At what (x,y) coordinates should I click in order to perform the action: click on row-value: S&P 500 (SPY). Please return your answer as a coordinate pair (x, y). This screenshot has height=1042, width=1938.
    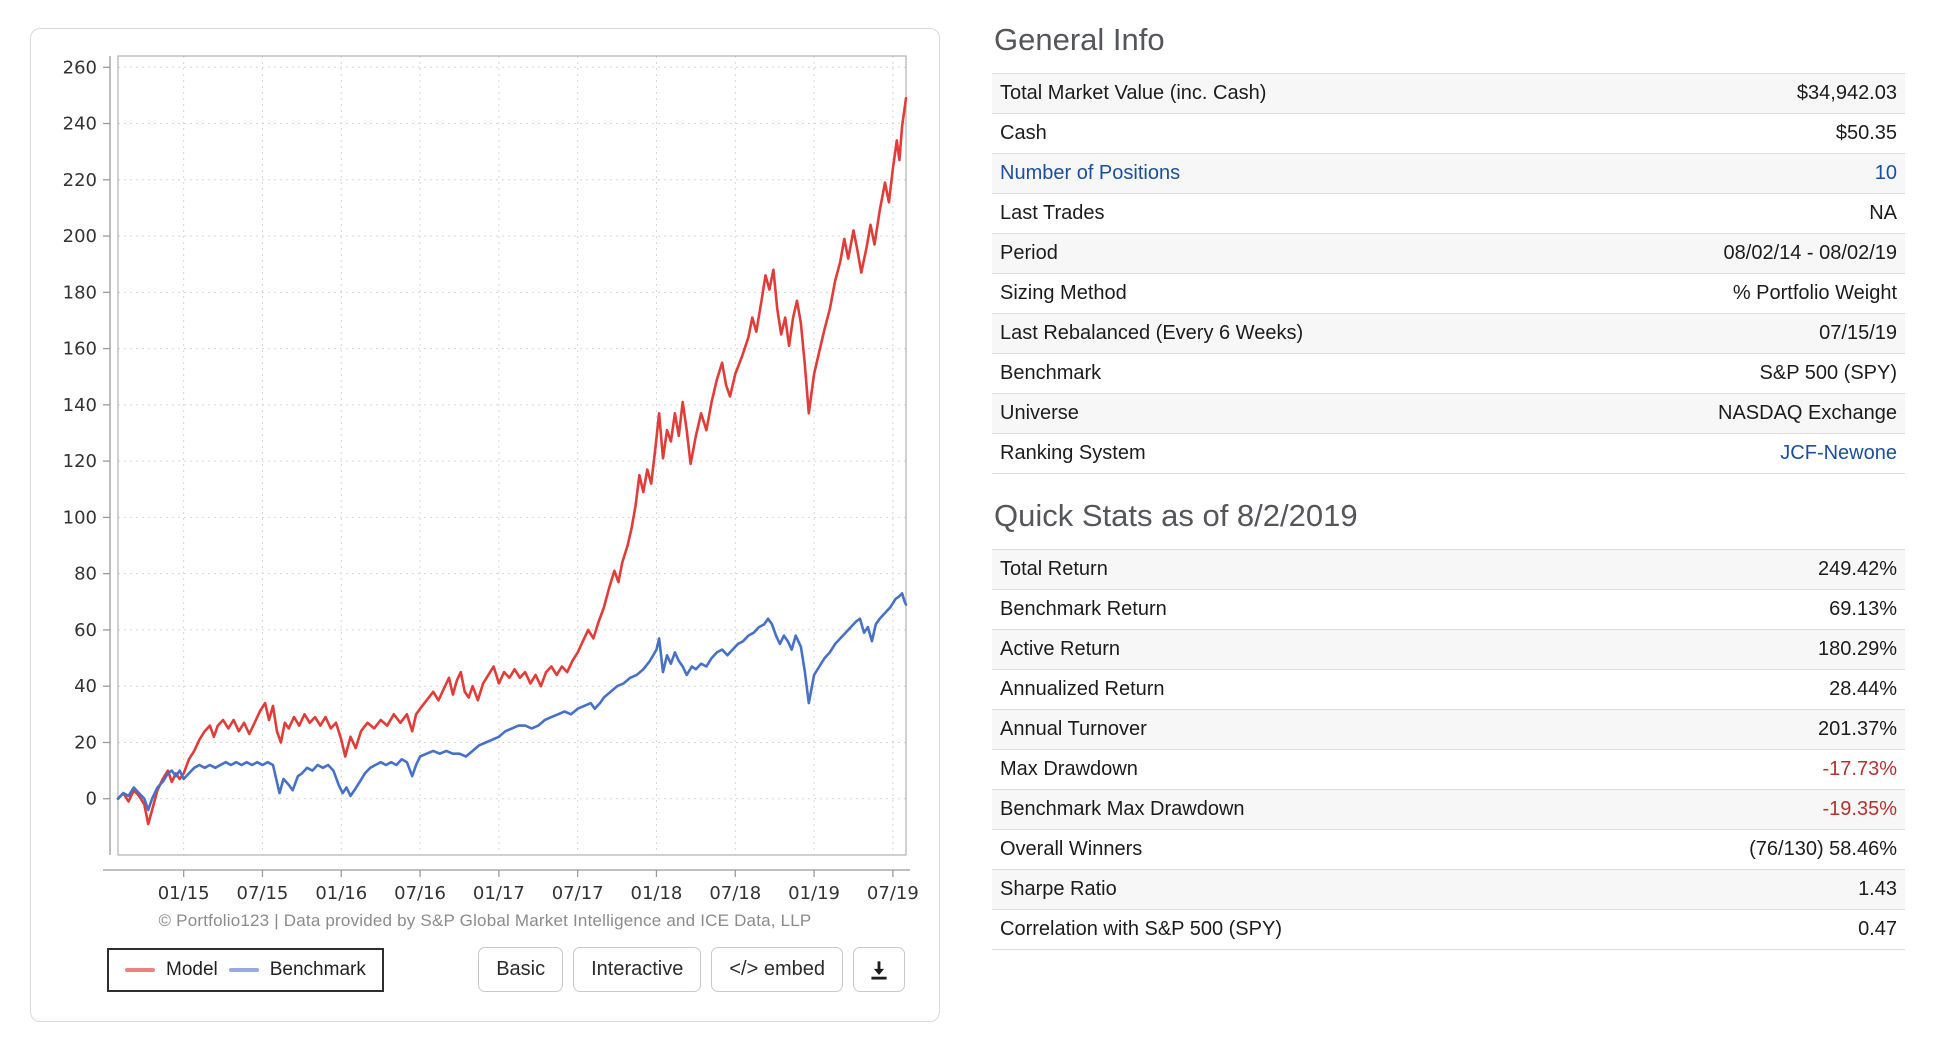
    Looking at the image, I should click on (1828, 373).